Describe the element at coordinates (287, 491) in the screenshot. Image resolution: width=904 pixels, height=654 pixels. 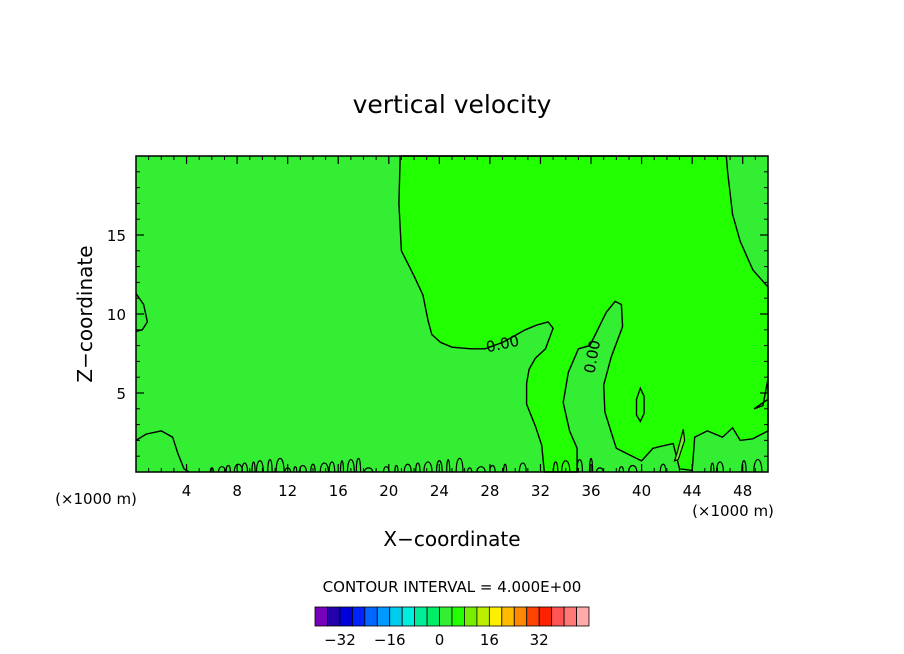
I see `x-tick-label: 12` at that location.